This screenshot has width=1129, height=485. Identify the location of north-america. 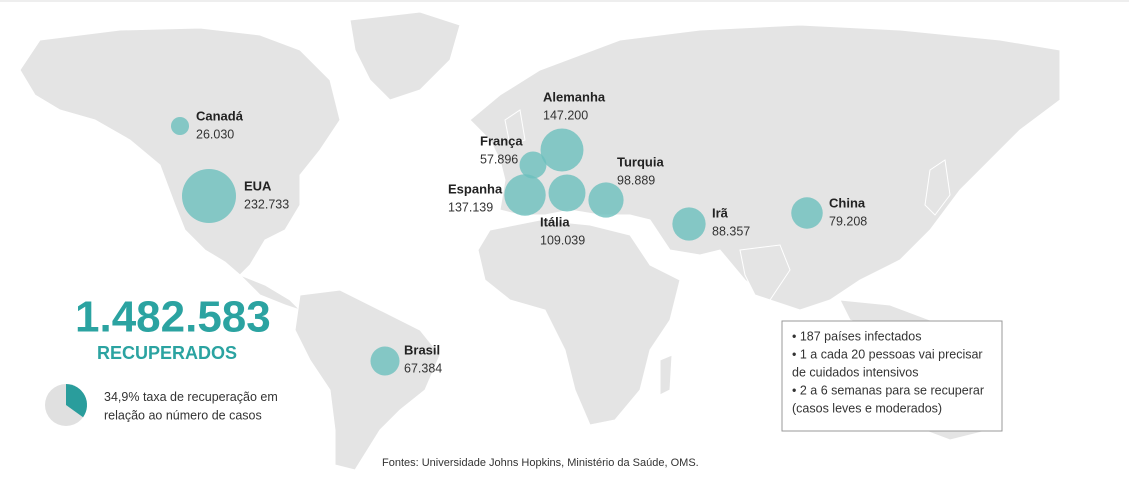
(180, 151).